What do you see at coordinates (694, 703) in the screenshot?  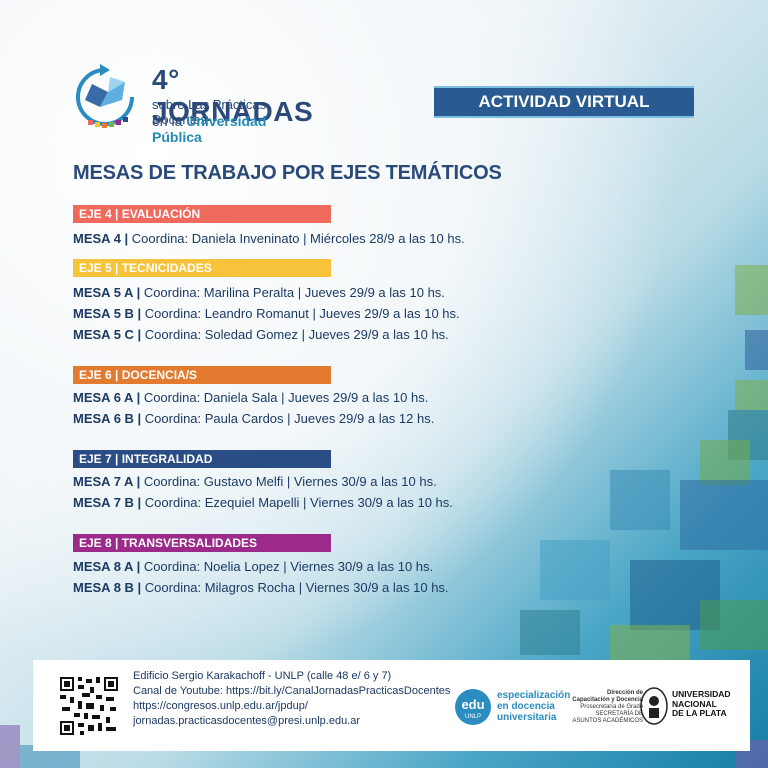 I see `unlp-line-2: NACIONAL` at bounding box center [694, 703].